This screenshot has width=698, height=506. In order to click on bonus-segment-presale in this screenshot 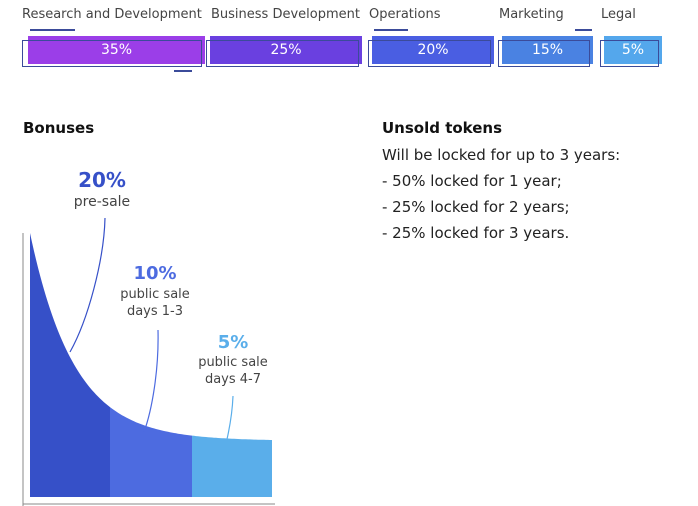, I will do `click(70, 365)`.